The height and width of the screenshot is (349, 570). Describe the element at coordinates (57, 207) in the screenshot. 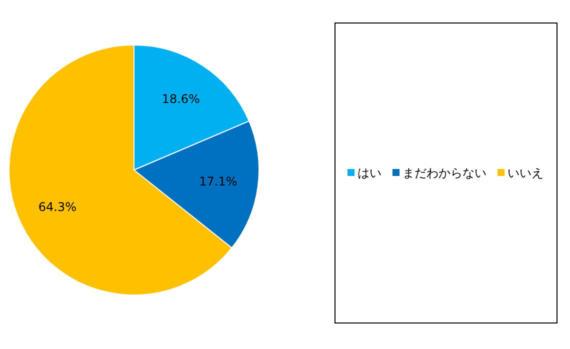

I see `data-label: 64.3%` at that location.